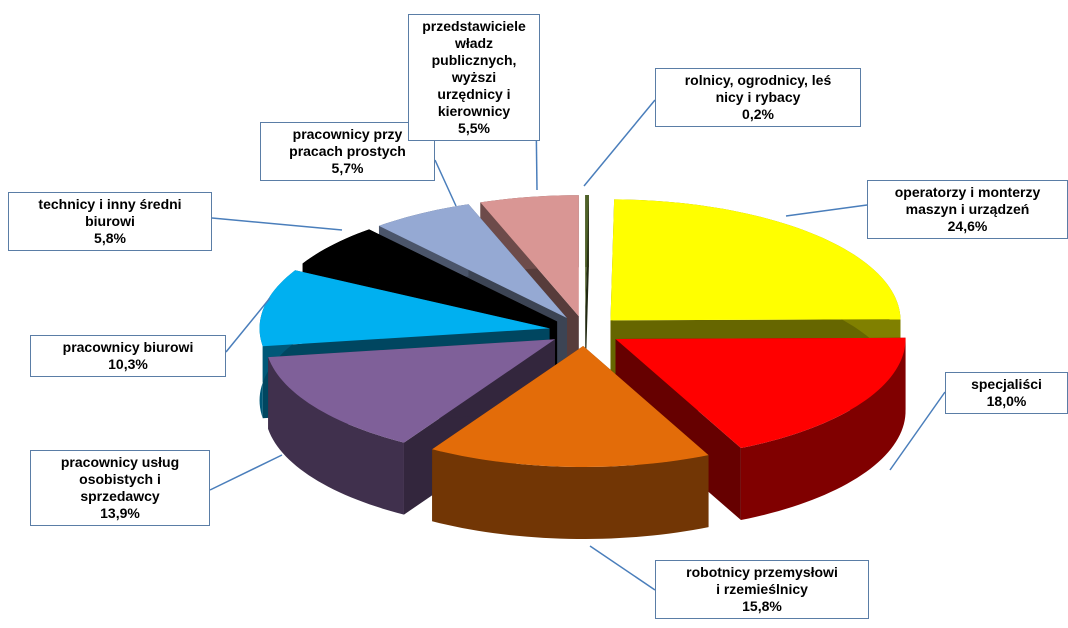 The height and width of the screenshot is (628, 1068). I want to click on label-value: 5,7%, so click(347, 168).